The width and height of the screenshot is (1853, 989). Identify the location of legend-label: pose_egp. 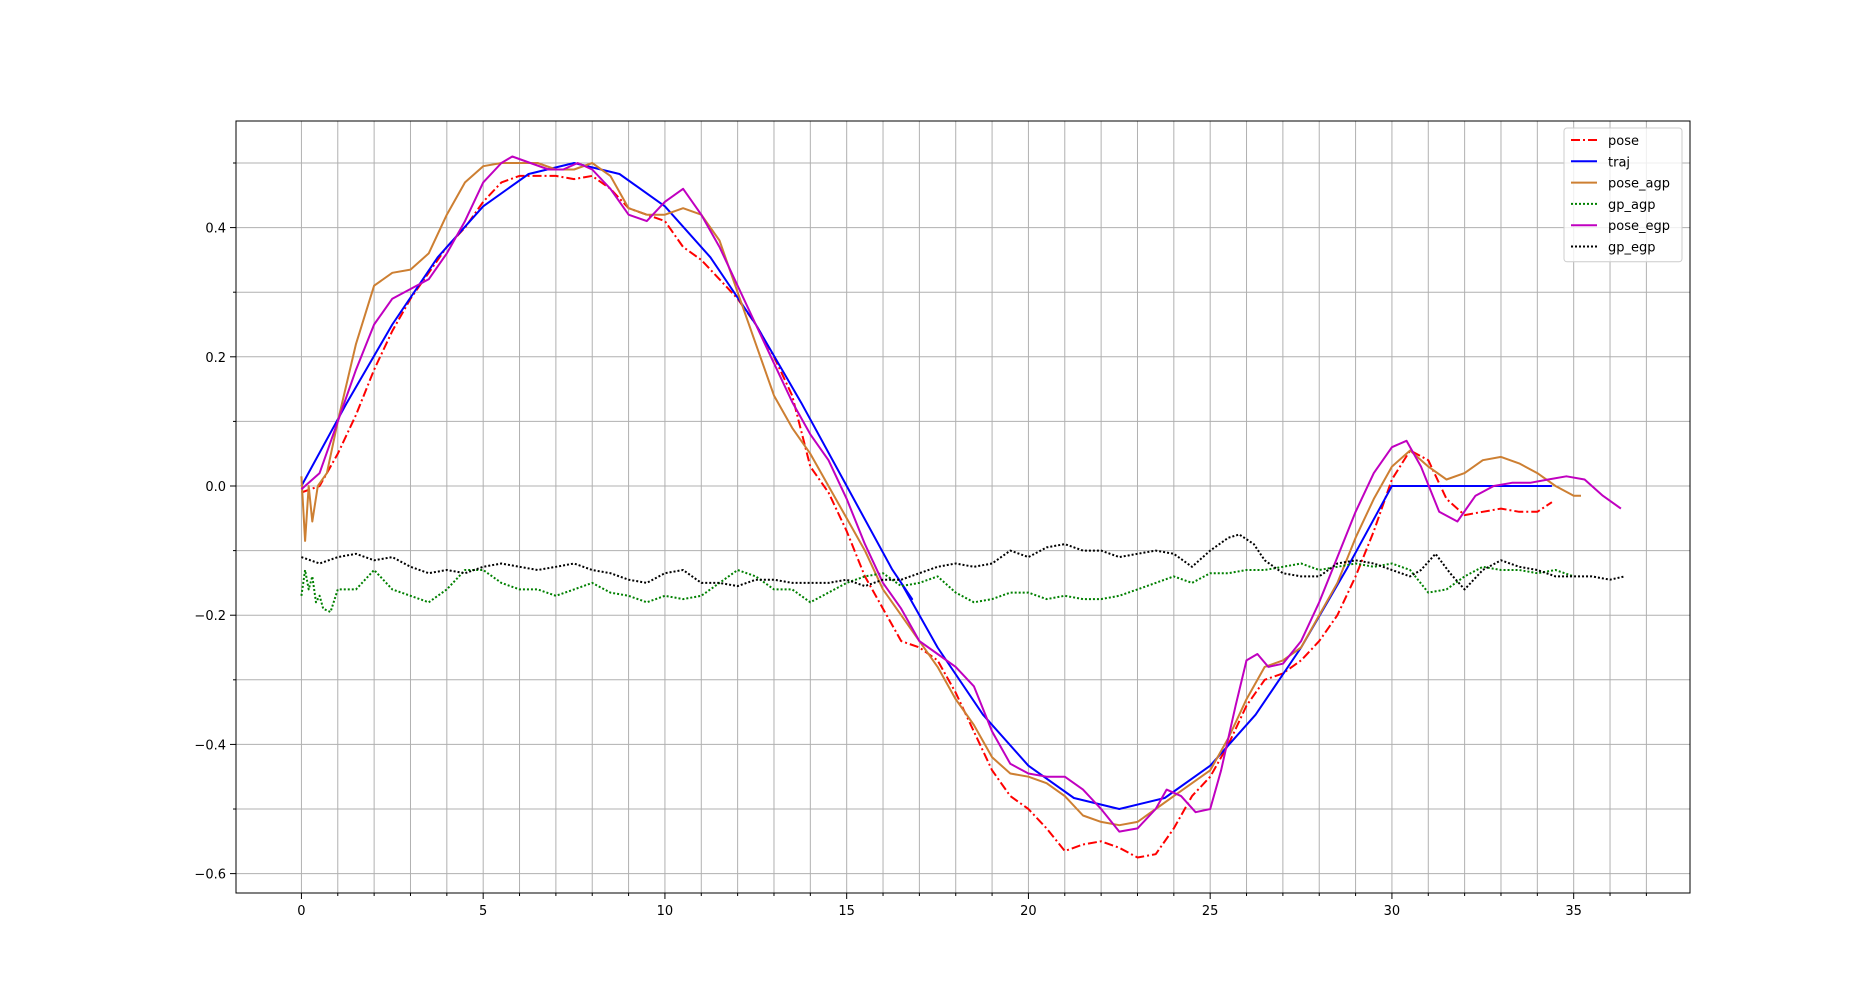
(1639, 226).